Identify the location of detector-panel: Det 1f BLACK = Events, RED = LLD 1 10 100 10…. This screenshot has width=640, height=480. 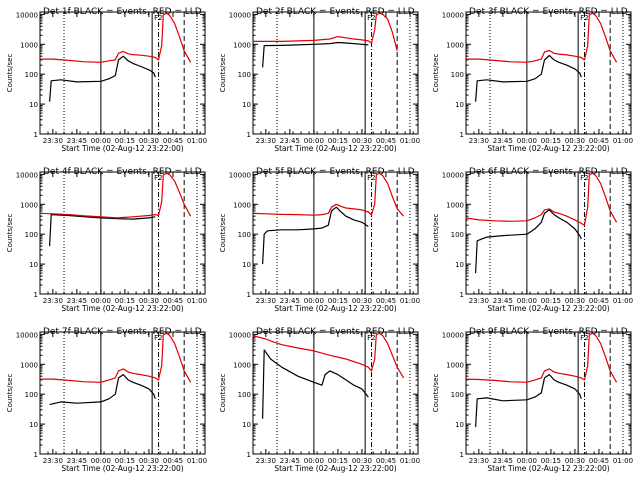
(106, 80).